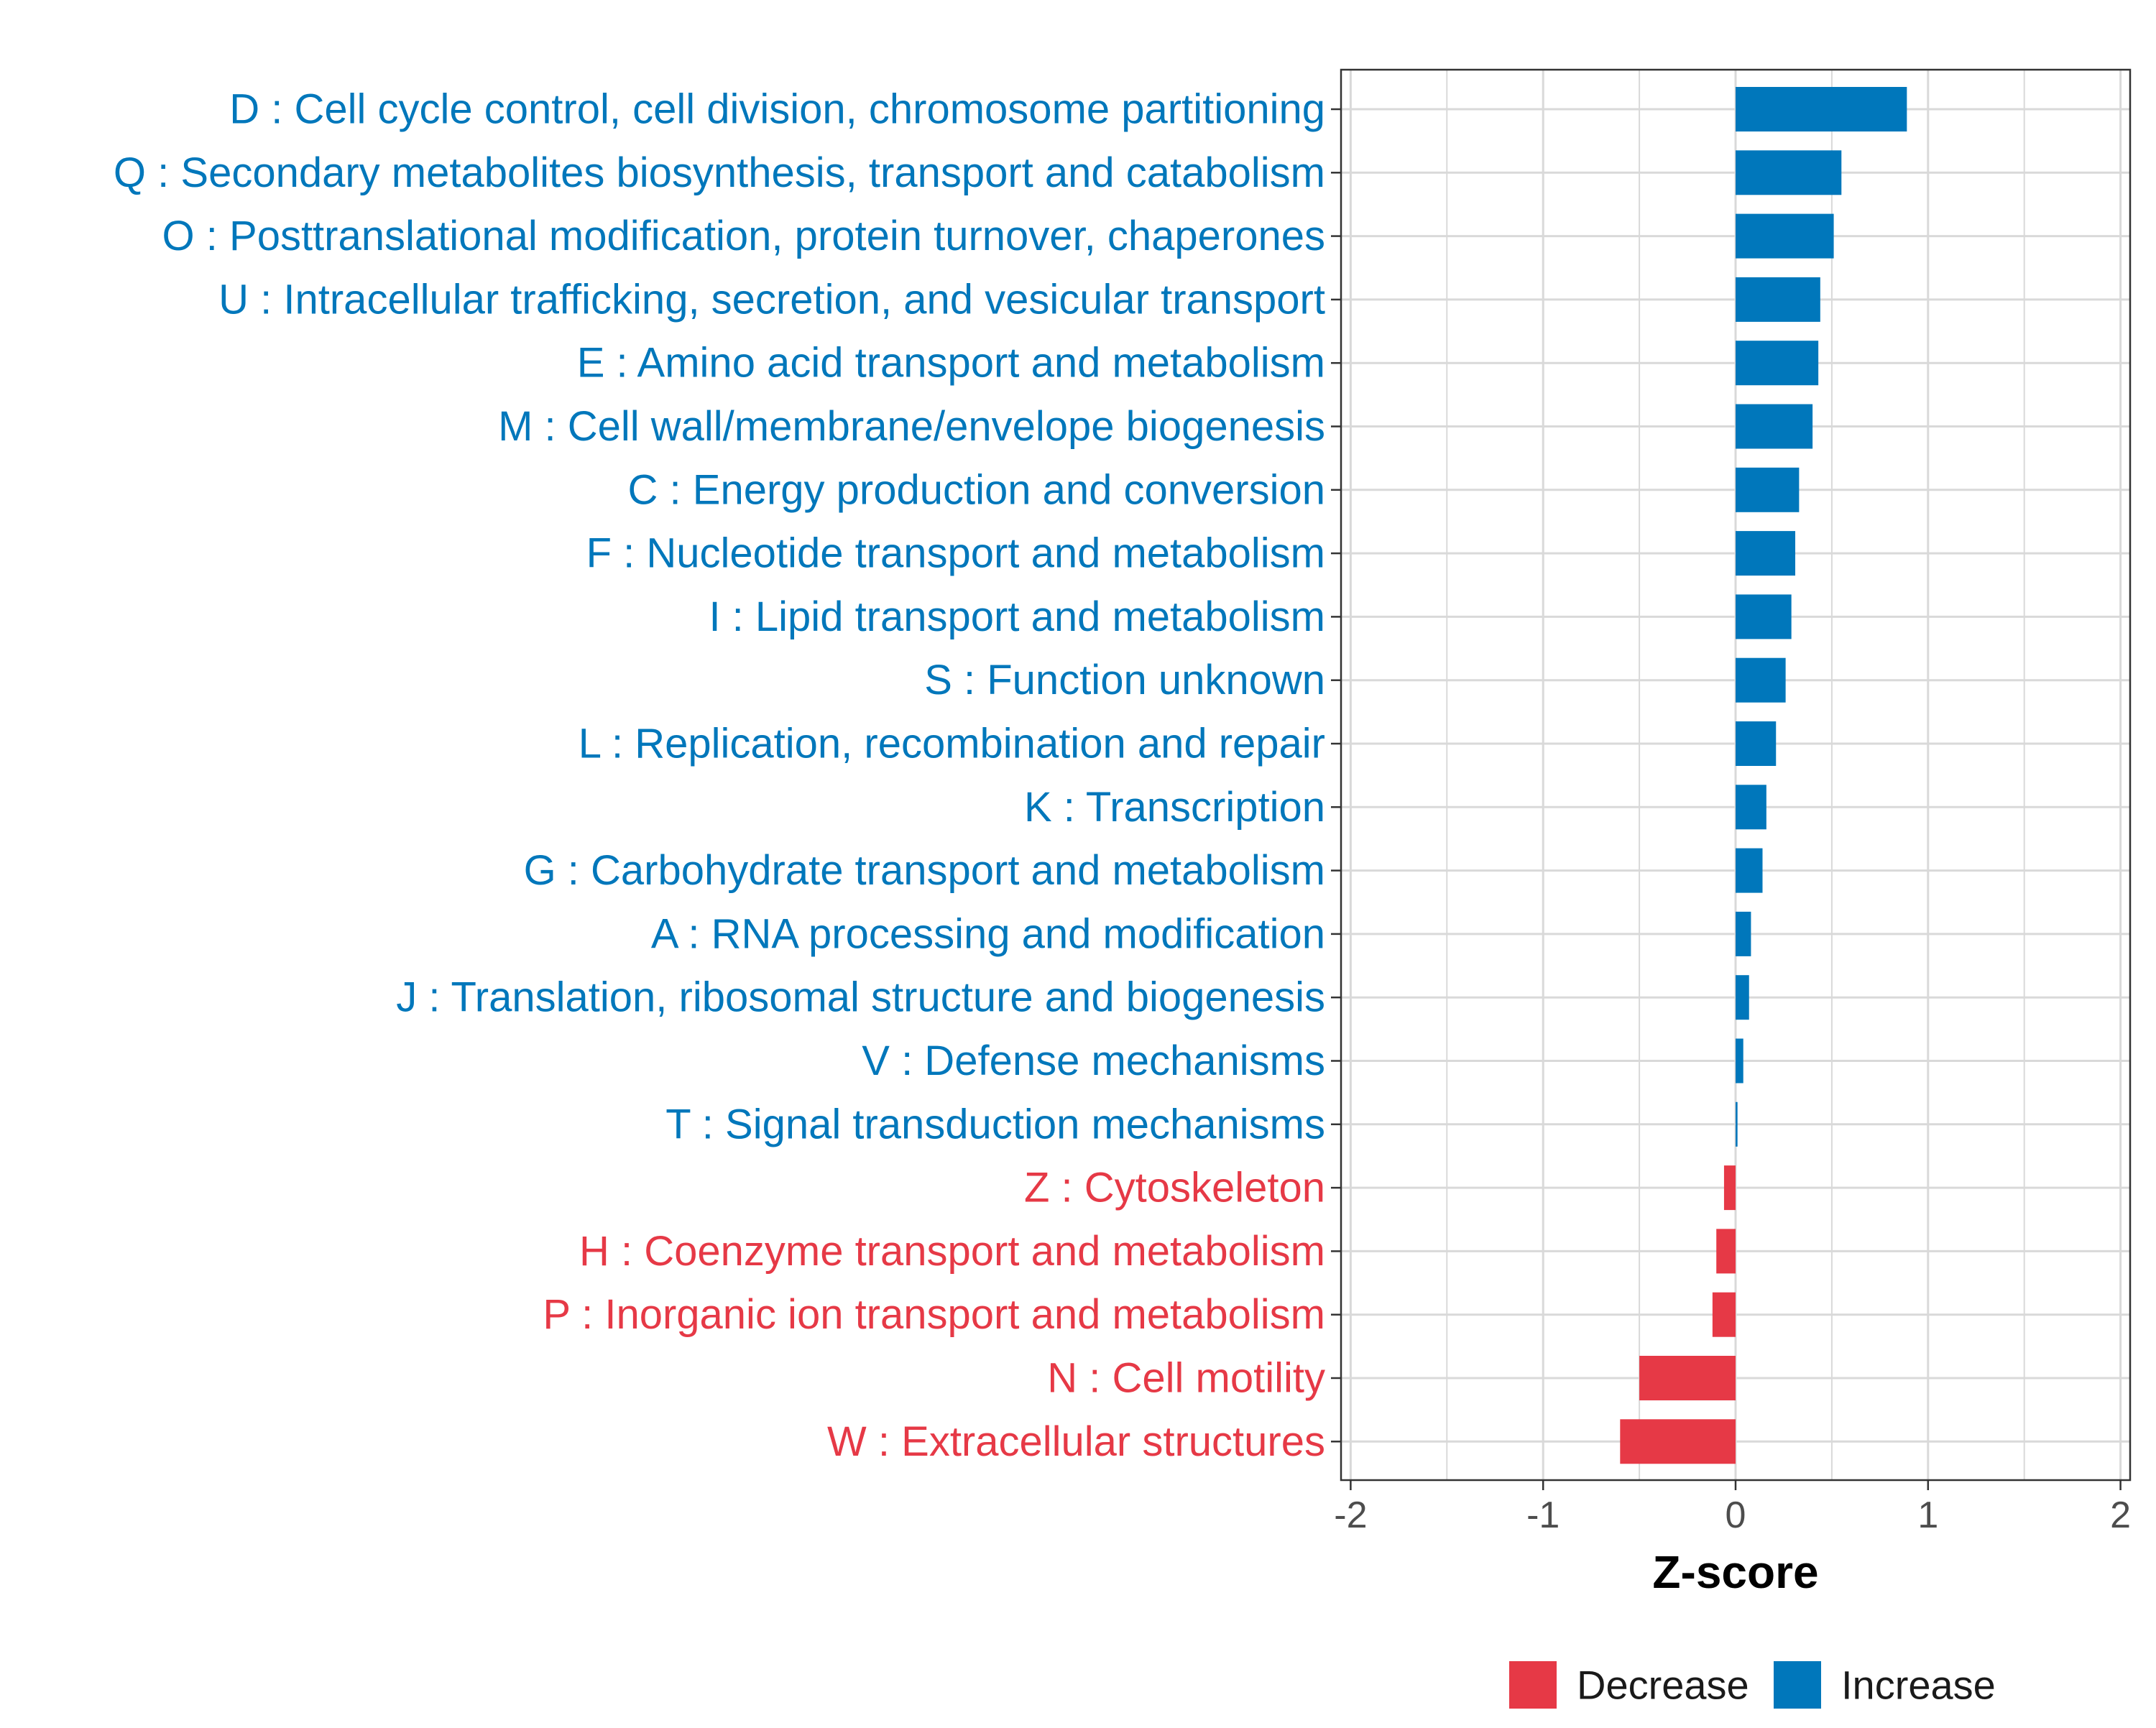  What do you see at coordinates (1174, 1188) in the screenshot?
I see `category-label: Z : Cytoskeleton` at bounding box center [1174, 1188].